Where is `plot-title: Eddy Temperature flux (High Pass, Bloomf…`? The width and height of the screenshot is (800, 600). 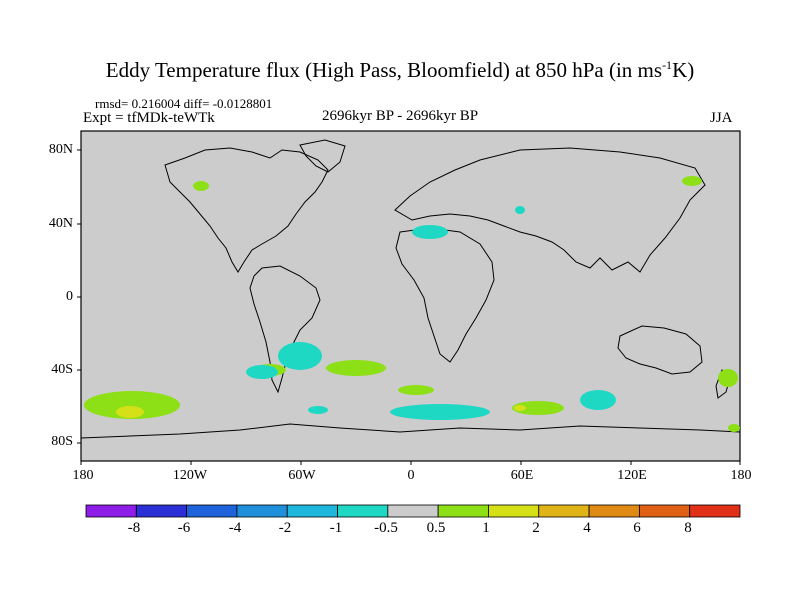
plot-title: Eddy Temperature flux (High Pass, Bloomf… is located at coordinates (400, 70).